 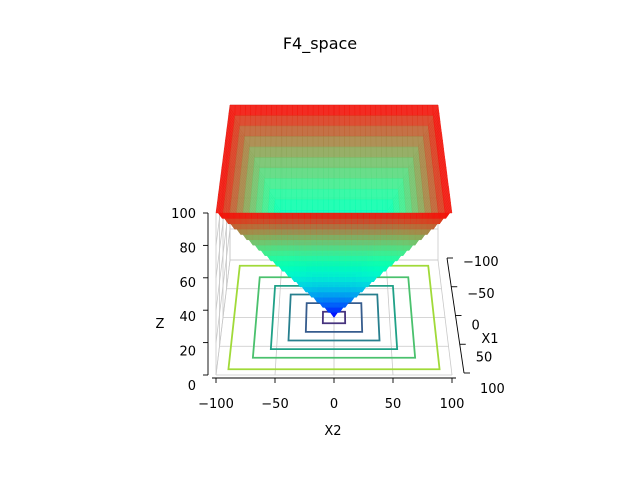 What do you see at coordinates (320, 43) in the screenshot?
I see `chart-title: F4_space` at bounding box center [320, 43].